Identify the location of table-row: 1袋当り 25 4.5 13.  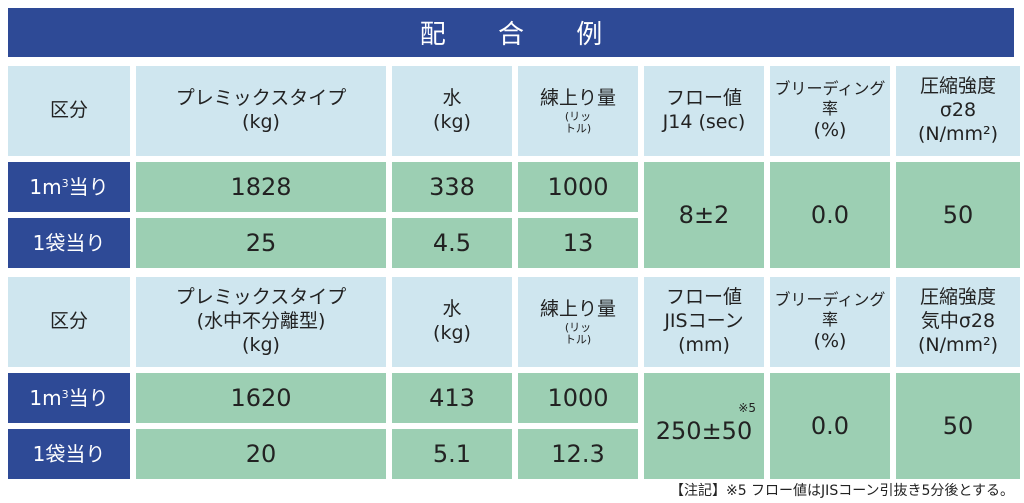
(514, 243).